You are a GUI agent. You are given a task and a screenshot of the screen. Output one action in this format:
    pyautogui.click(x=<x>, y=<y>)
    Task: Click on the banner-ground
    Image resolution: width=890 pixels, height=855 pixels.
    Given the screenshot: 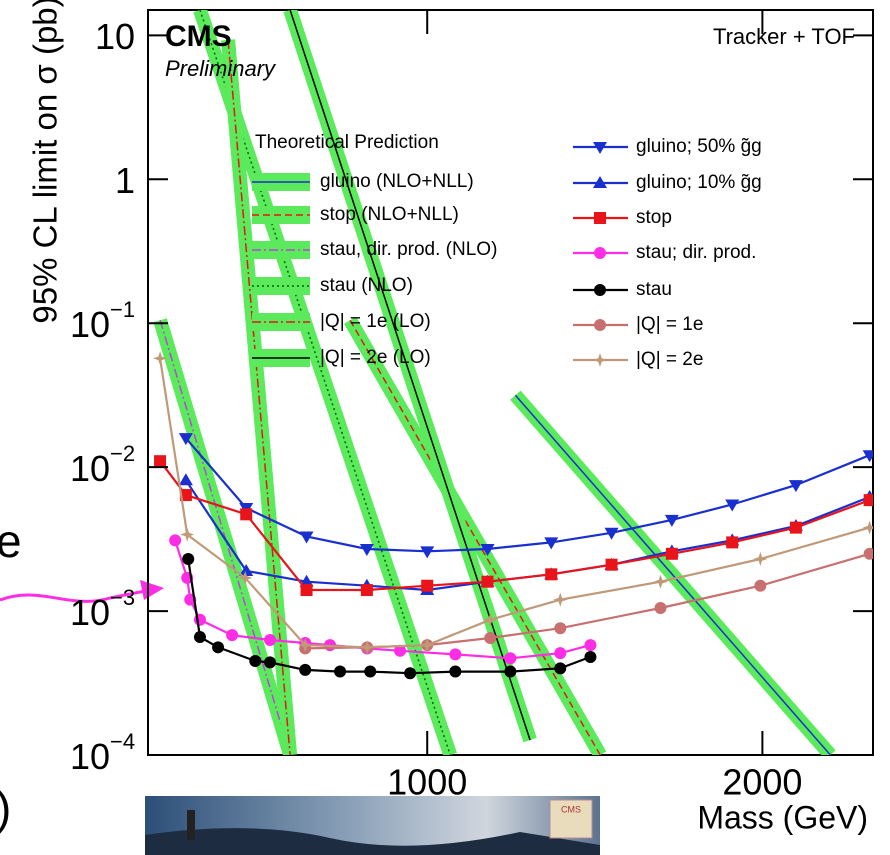 What is the action you would take?
    pyautogui.click(x=372, y=841)
    